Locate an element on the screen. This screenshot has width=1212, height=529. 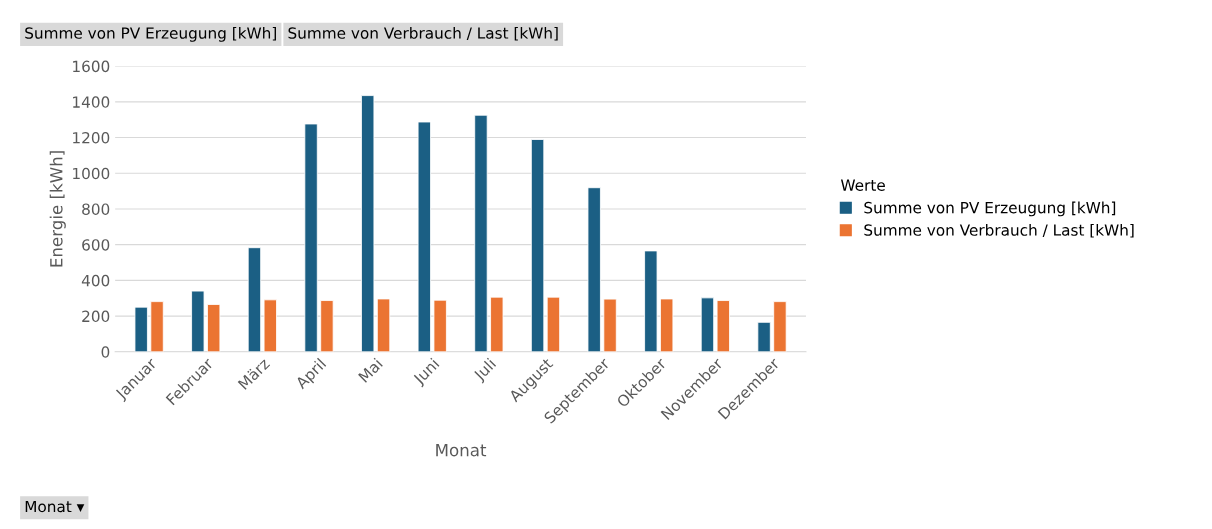
y-tick-label: 200 is located at coordinates (96, 316).